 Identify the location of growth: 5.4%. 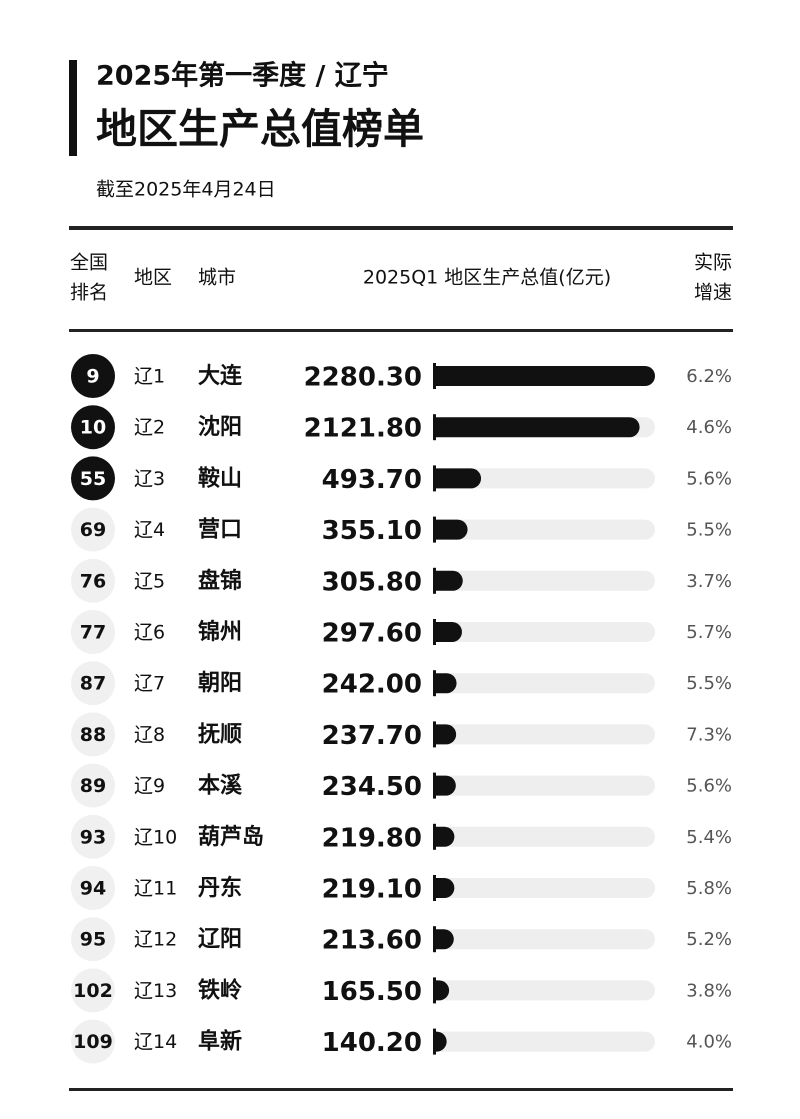
(709, 837).